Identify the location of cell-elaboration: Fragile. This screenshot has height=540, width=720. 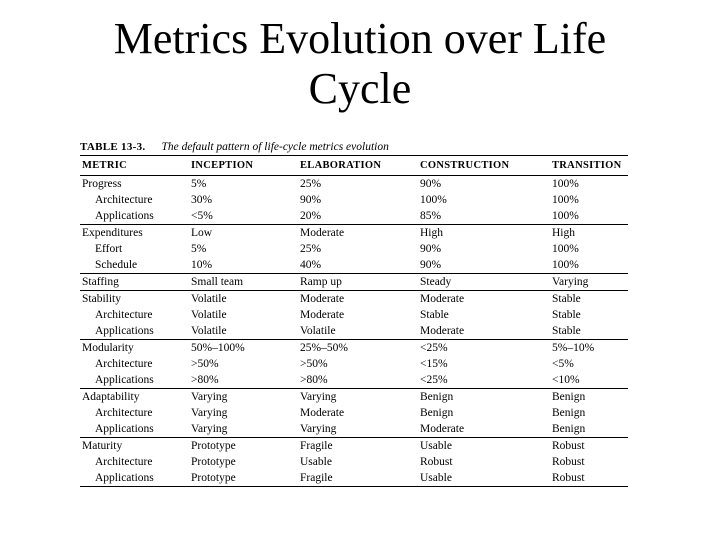
(358, 445).